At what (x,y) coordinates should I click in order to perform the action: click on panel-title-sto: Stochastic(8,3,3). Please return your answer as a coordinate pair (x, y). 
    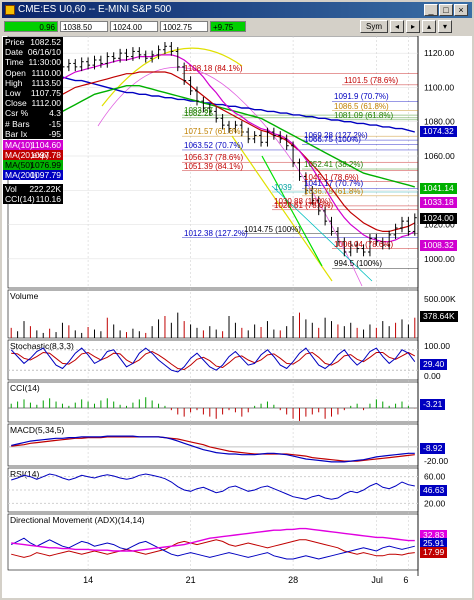
    Looking at the image, I should click on (42, 346).